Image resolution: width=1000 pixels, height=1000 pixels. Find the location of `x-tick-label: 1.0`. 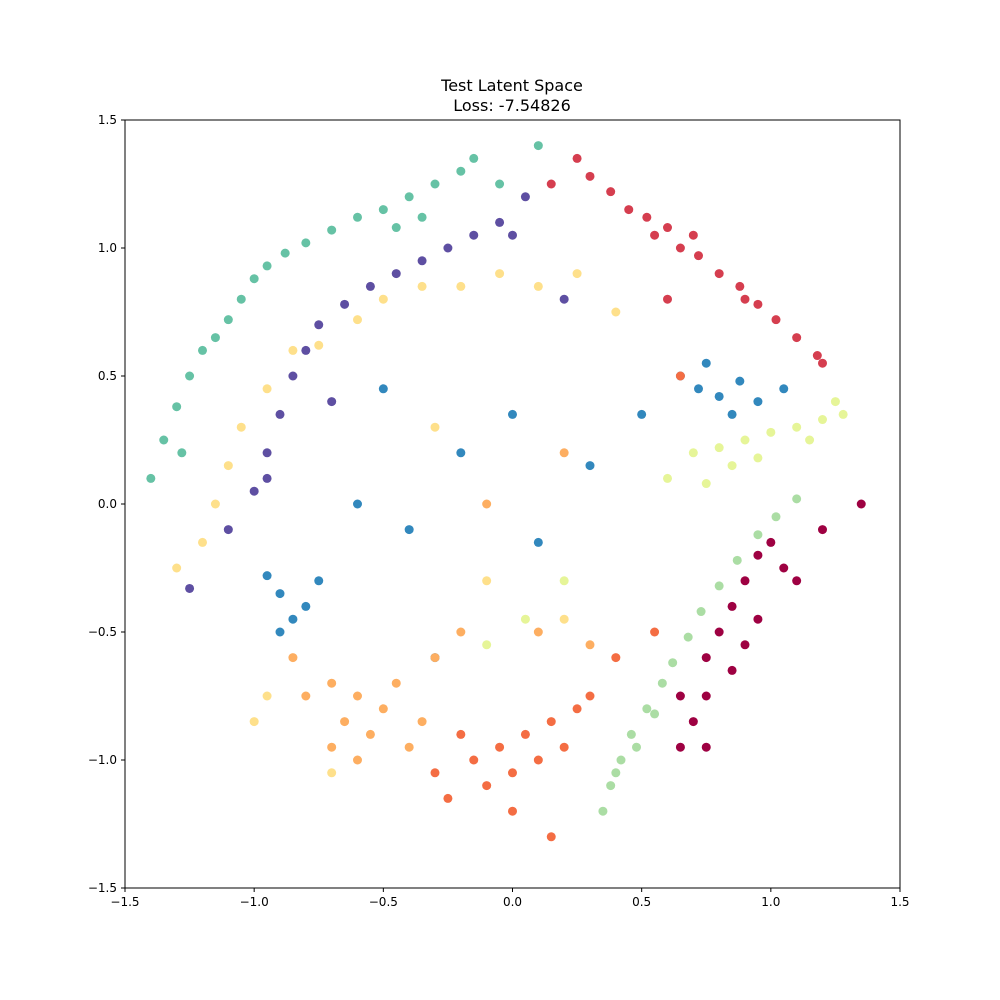

x-tick-label: 1.0 is located at coordinates (770, 902).